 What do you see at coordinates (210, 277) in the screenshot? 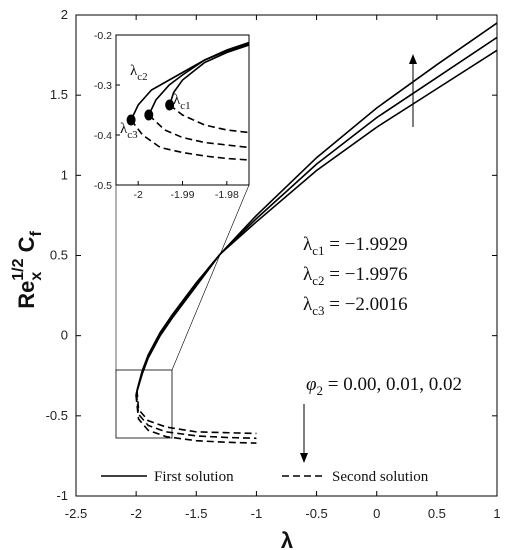
I see `zoom-connector` at bounding box center [210, 277].